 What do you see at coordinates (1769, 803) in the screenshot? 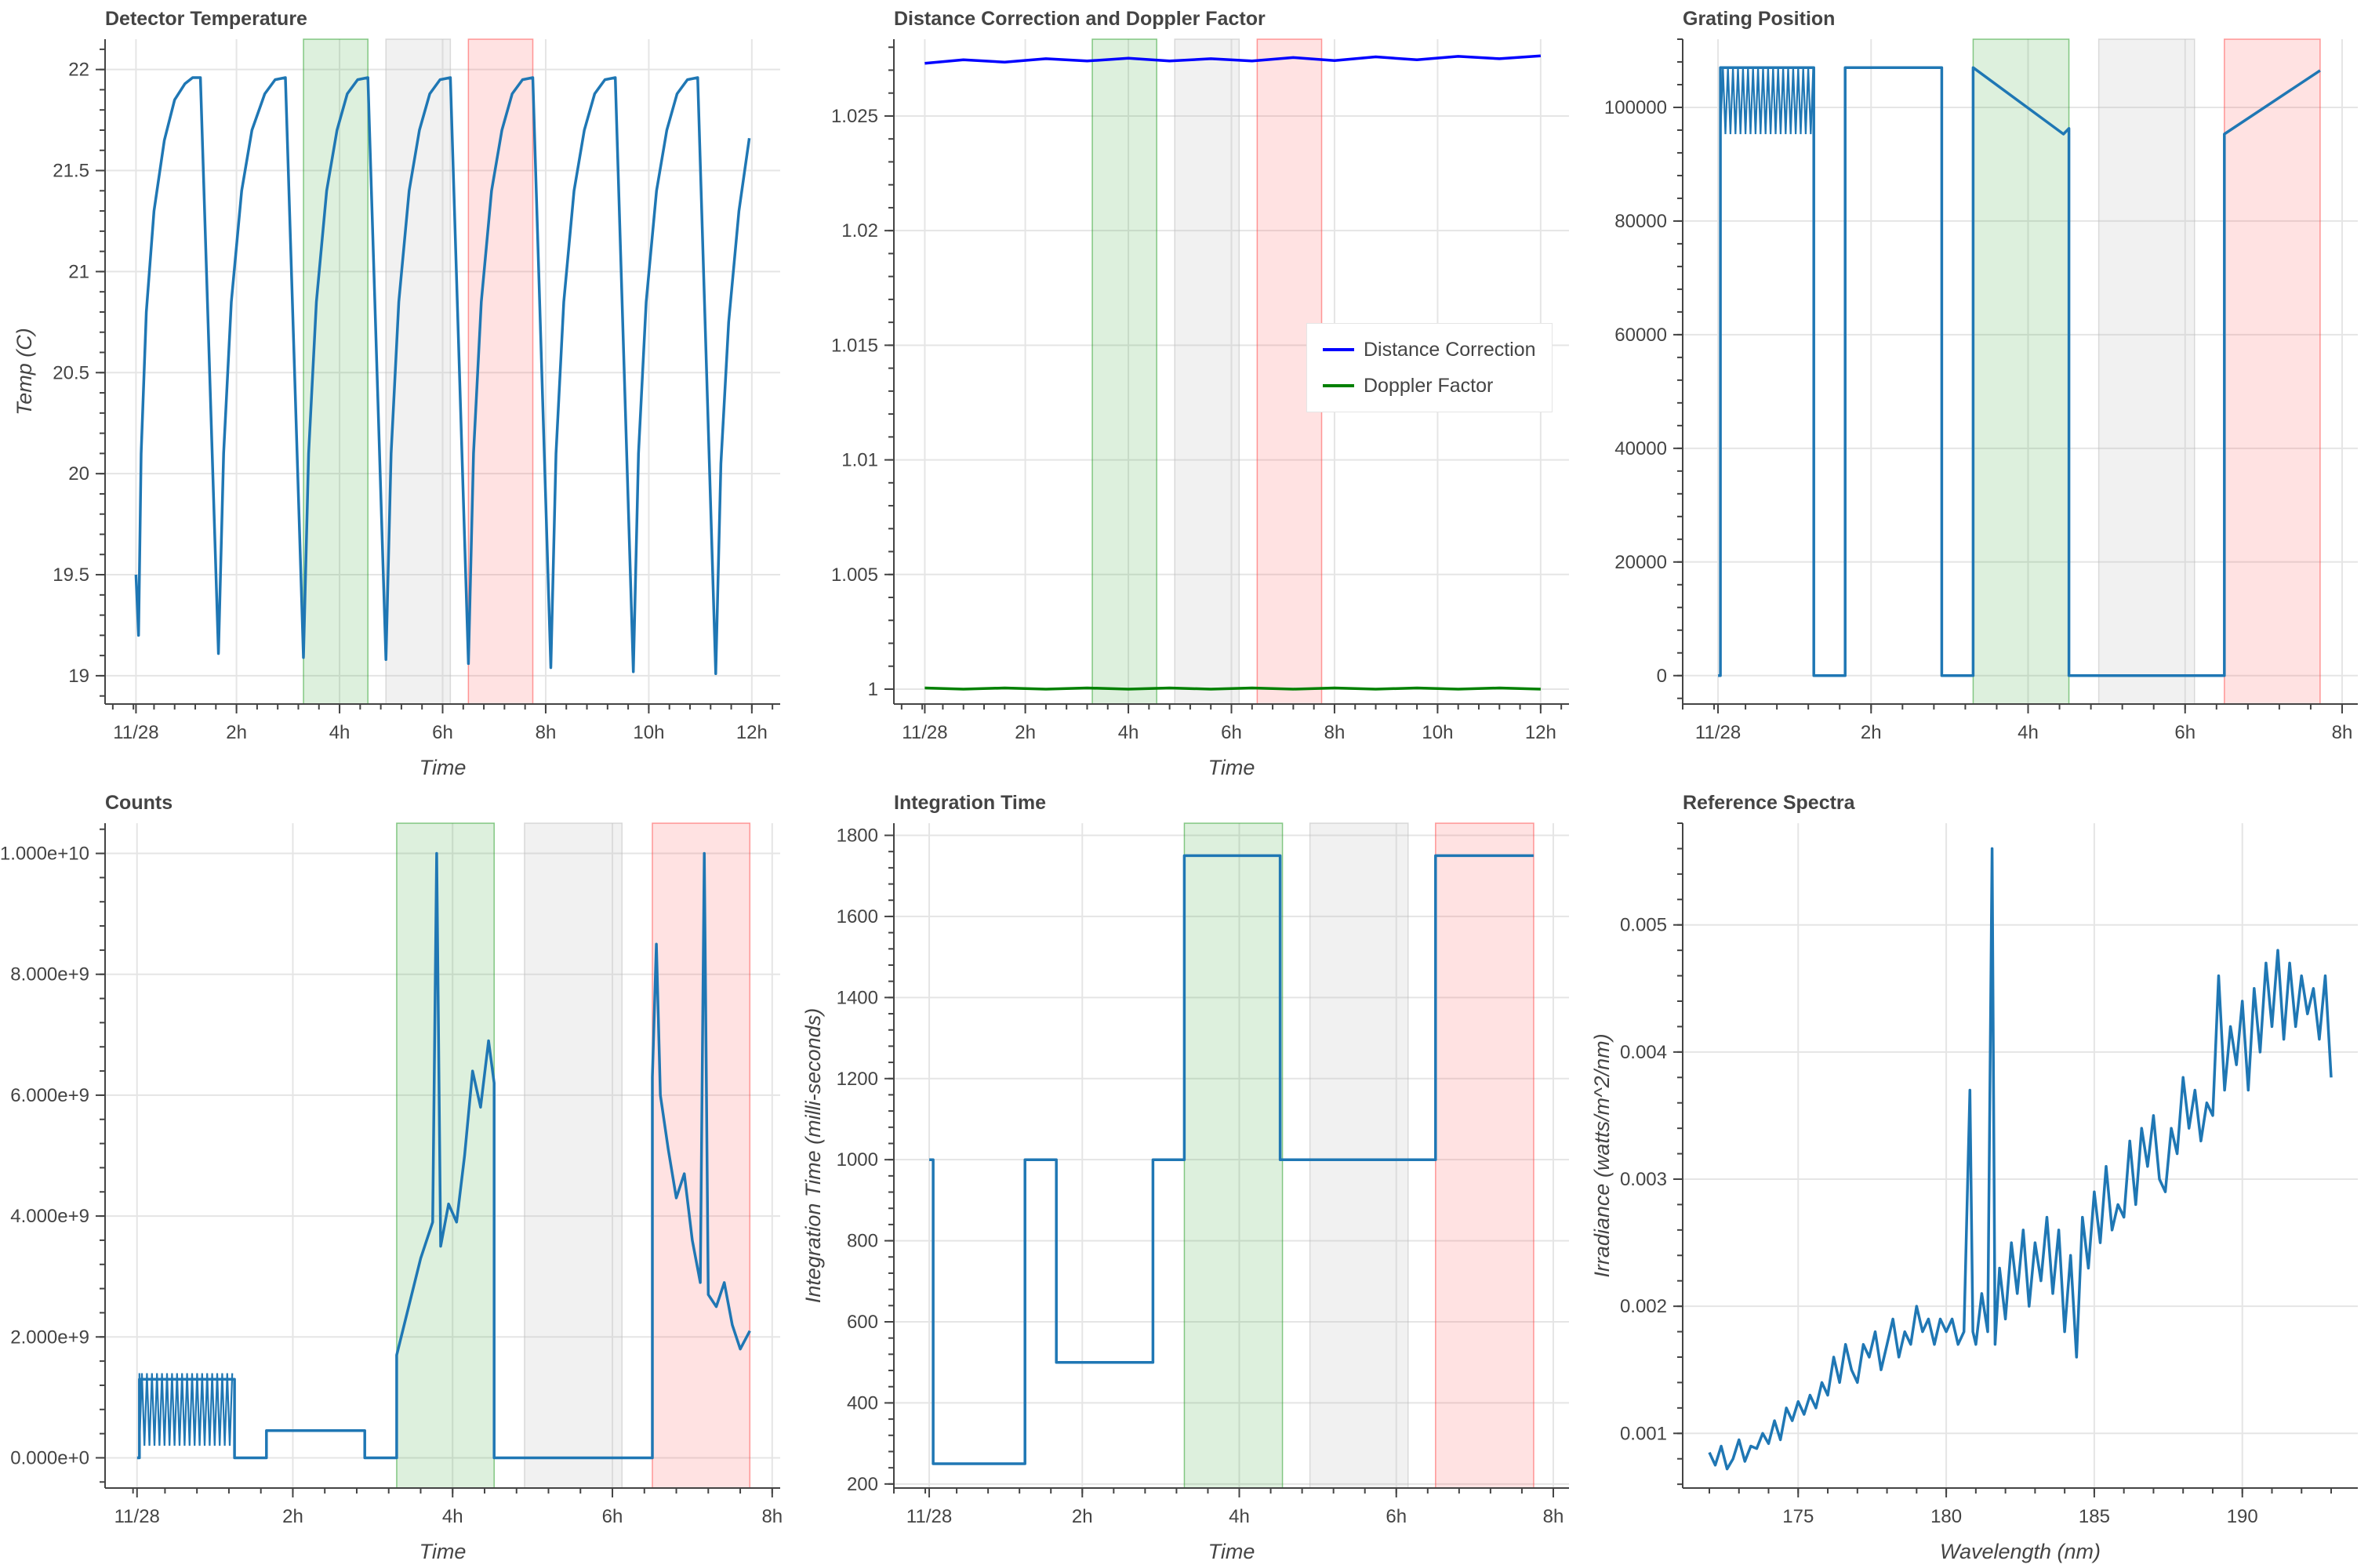
I see `chart-title: Reference Spectra` at bounding box center [1769, 803].